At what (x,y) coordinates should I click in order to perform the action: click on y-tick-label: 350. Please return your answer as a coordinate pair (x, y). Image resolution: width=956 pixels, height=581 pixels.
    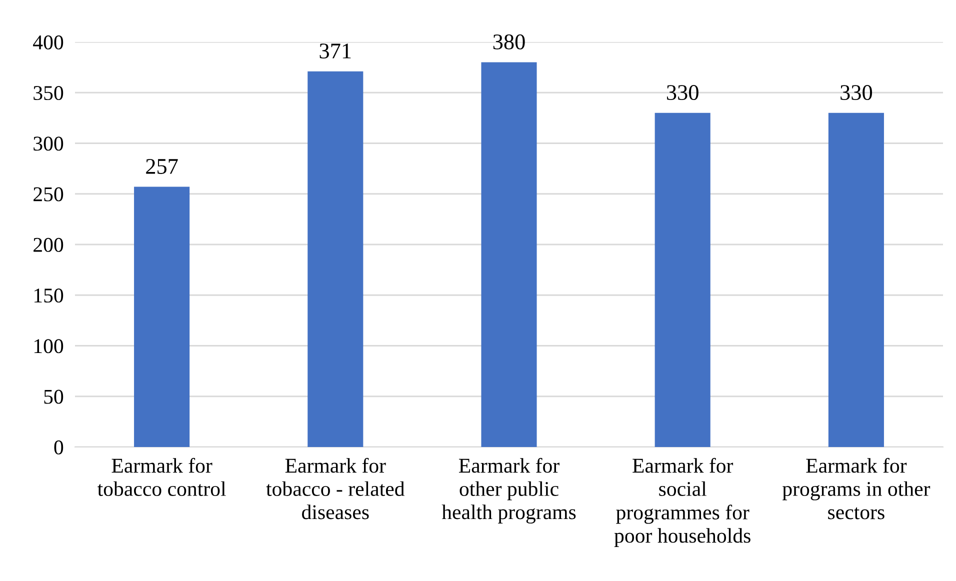
    Looking at the image, I should click on (49, 93).